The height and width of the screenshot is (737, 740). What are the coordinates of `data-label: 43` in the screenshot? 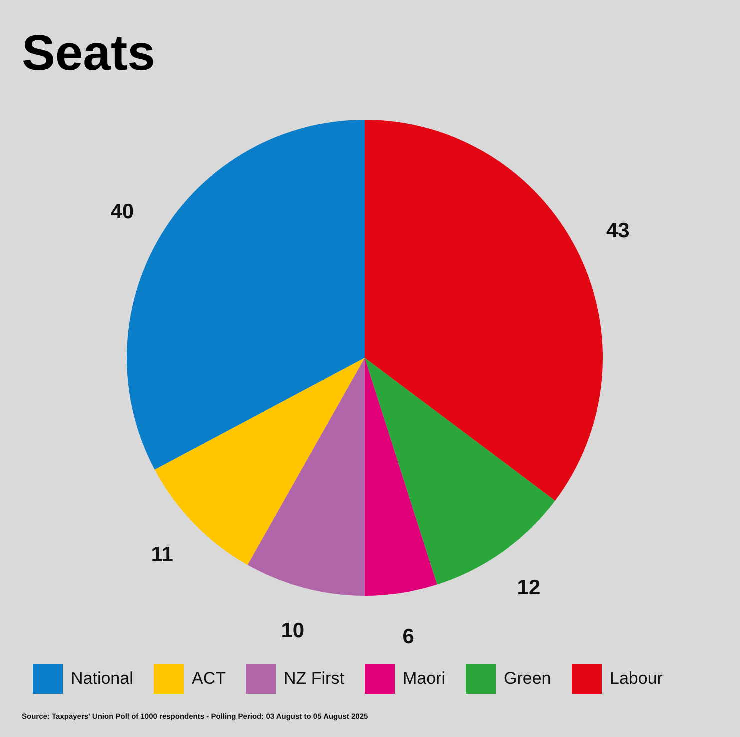 It's located at (618, 230).